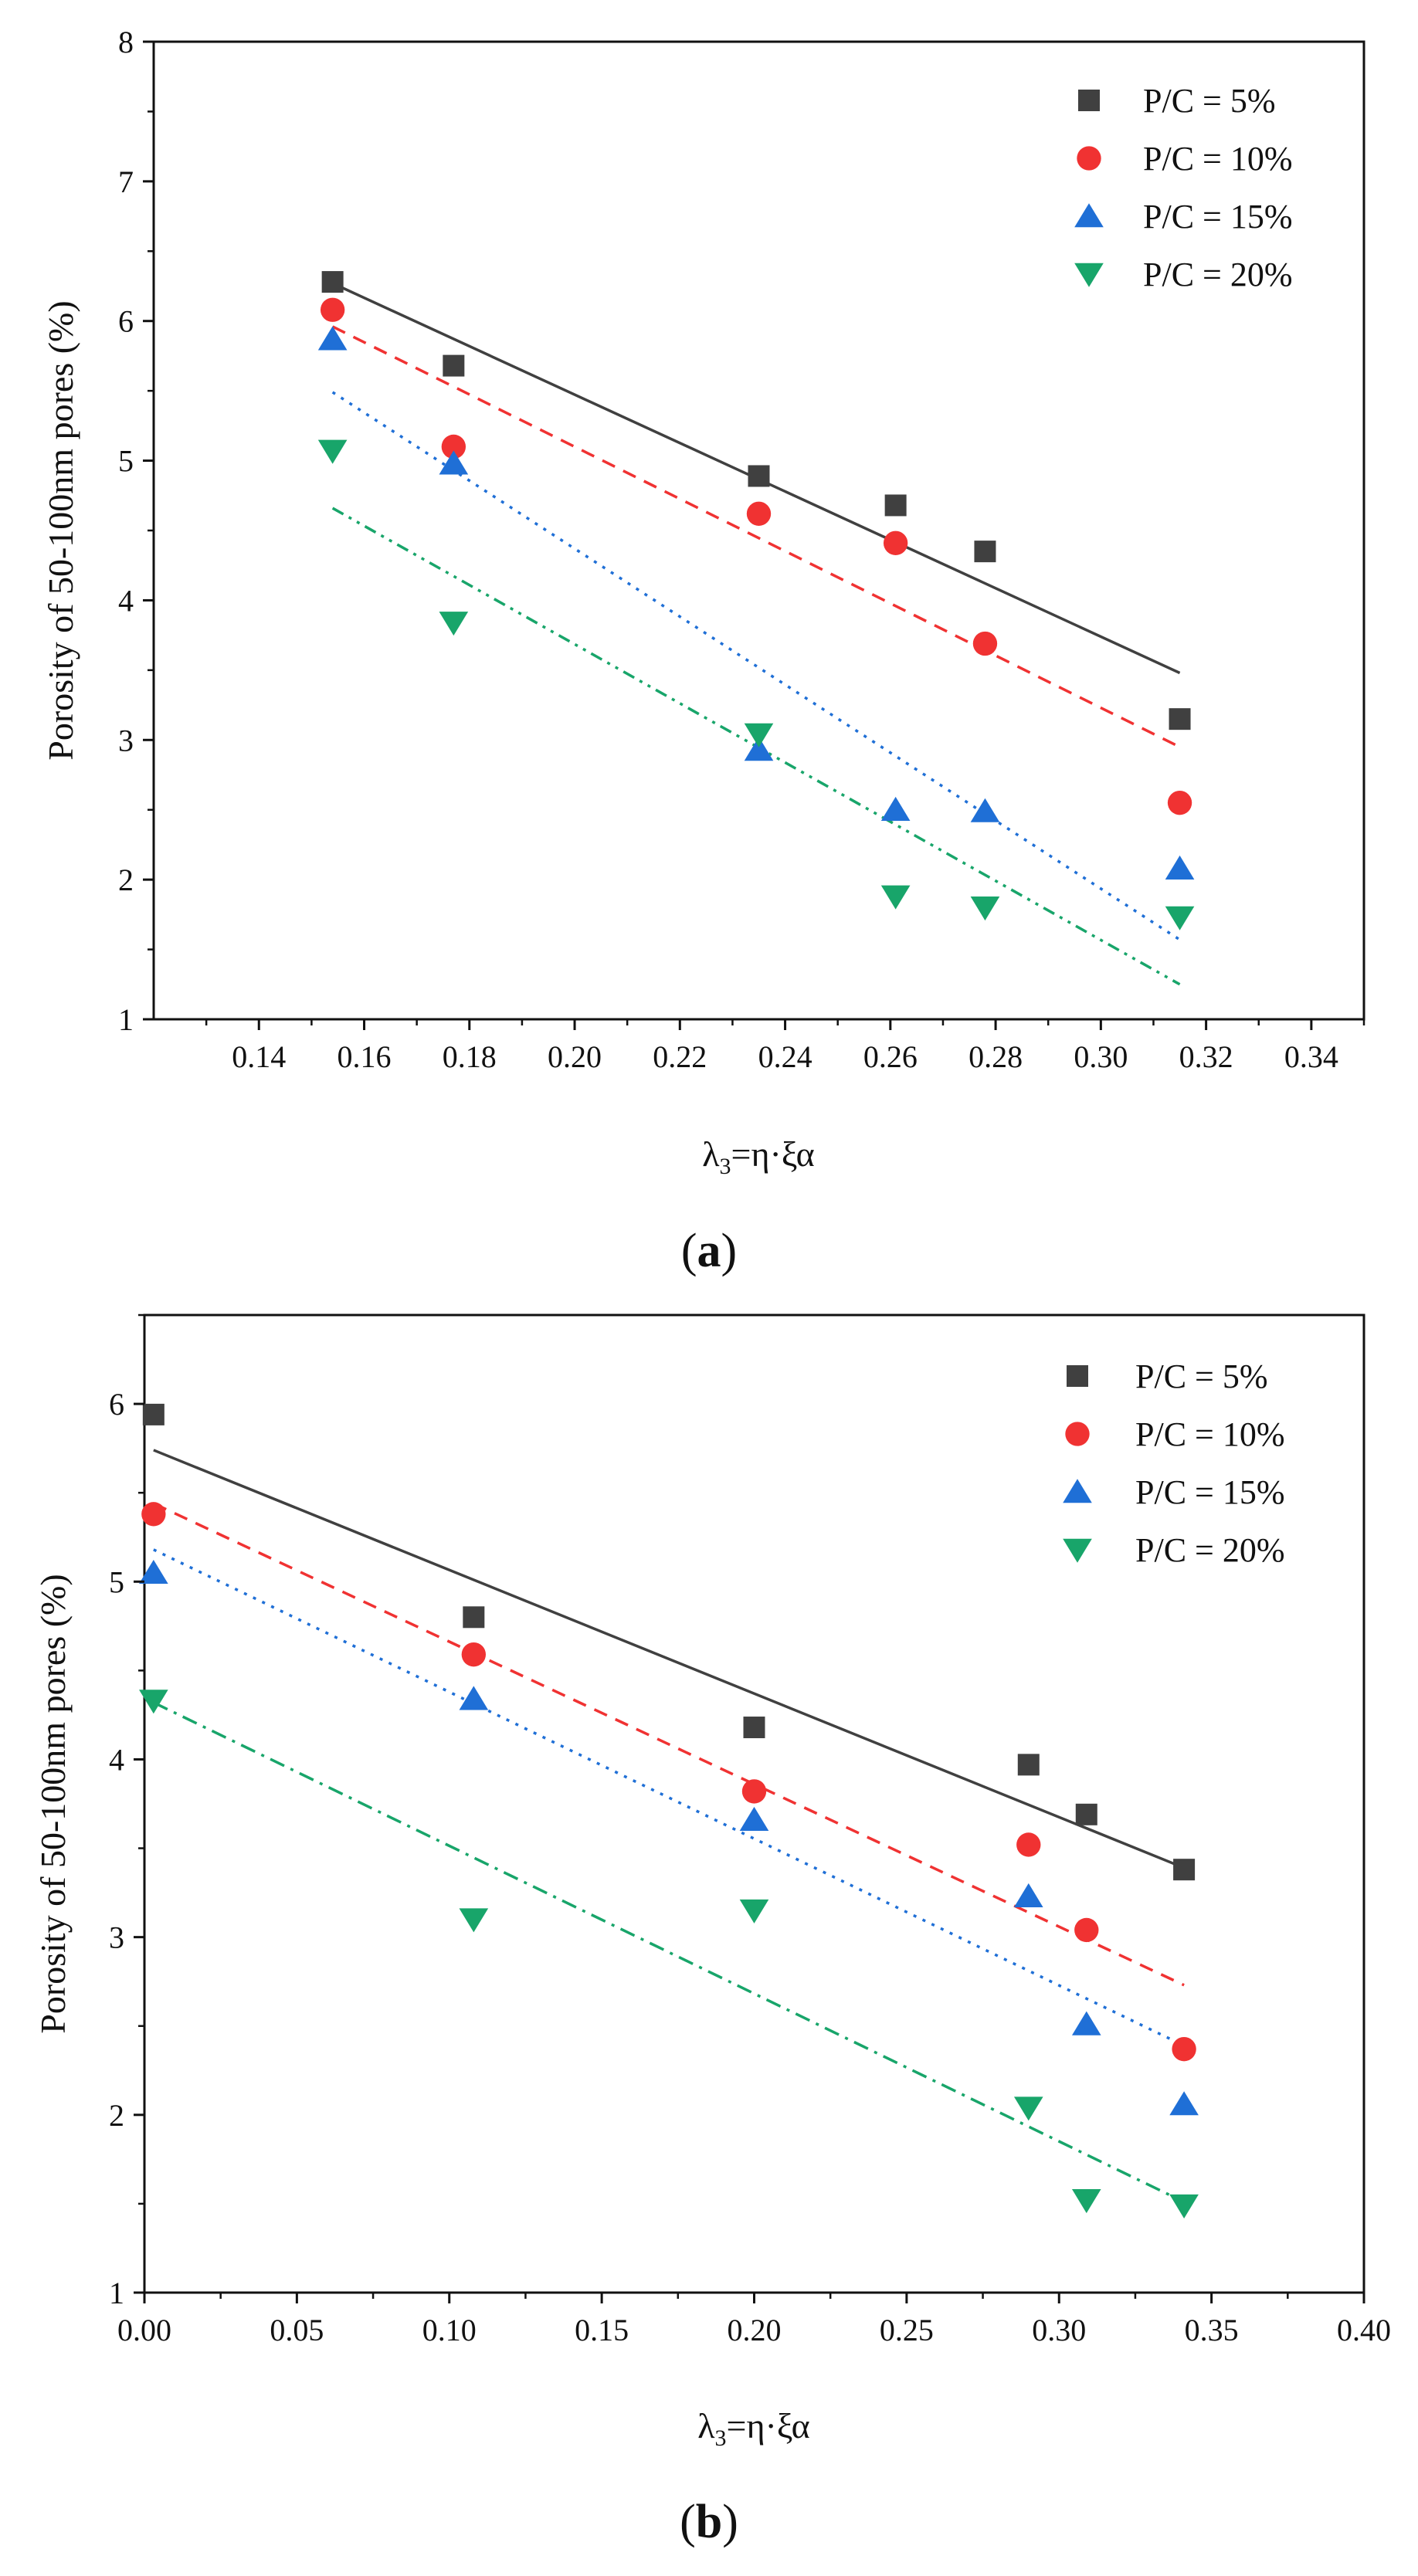  What do you see at coordinates (126, 600) in the screenshot?
I see `y-tick-label: 4` at bounding box center [126, 600].